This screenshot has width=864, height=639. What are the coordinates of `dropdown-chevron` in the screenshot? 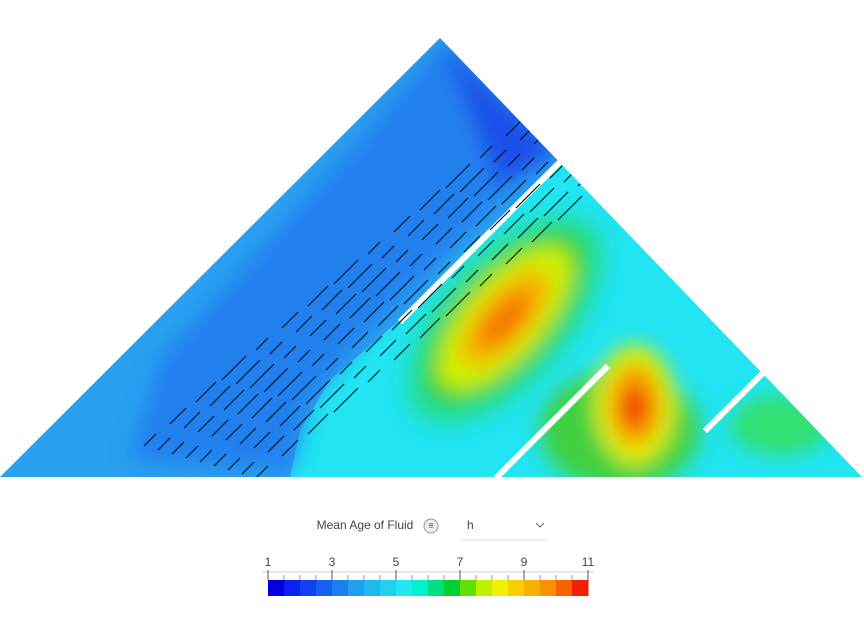 It's located at (540, 525).